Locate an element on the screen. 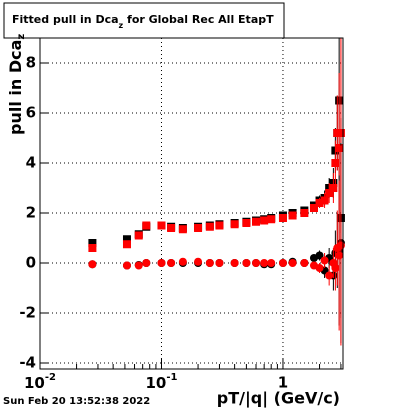 The image size is (400, 409). y-tick-label: 8 is located at coordinates (31, 63).